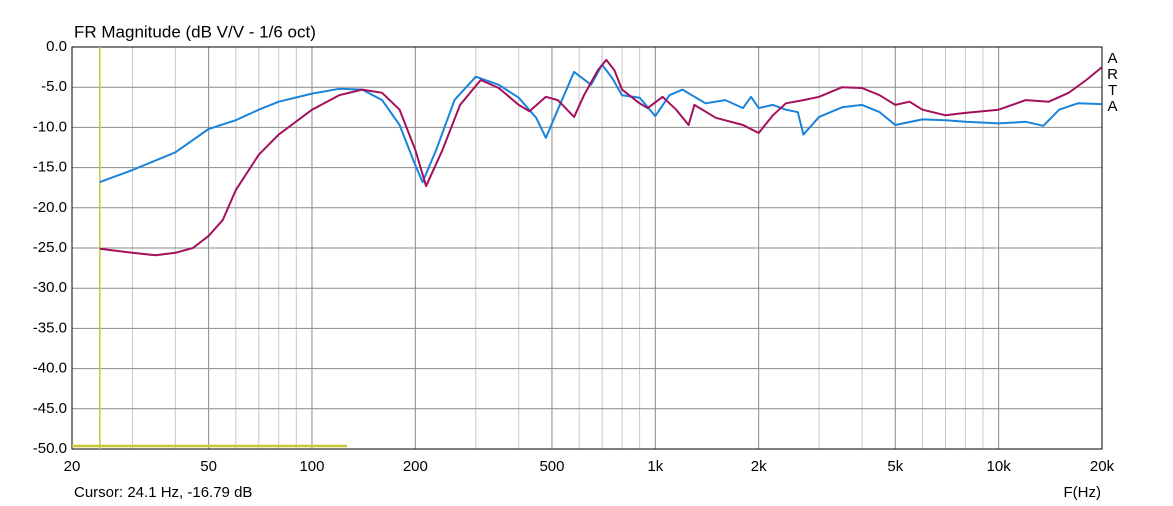  What do you see at coordinates (50, 247) in the screenshot?
I see `y-tick-label: -25.0` at bounding box center [50, 247].